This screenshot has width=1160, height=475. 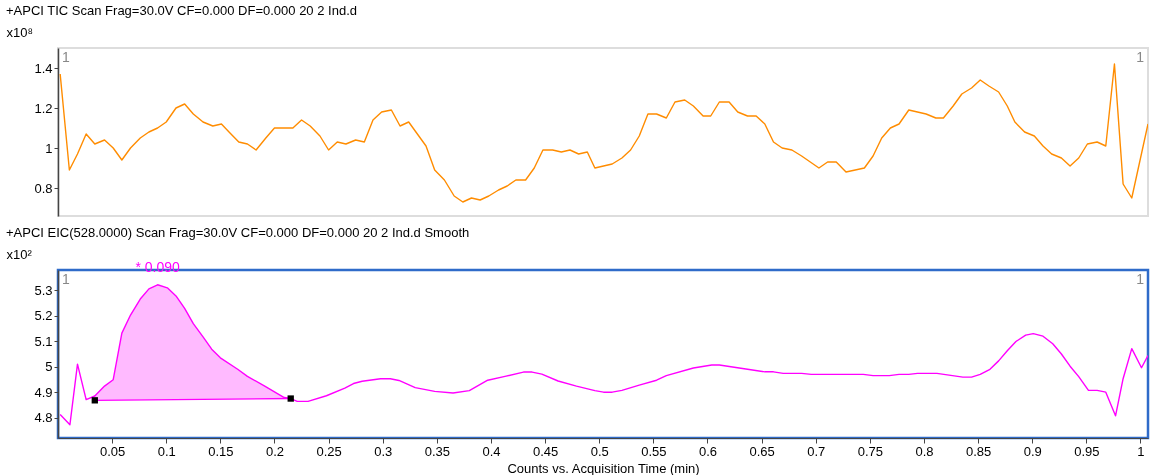 What do you see at coordinates (707, 451) in the screenshot?
I see `x-tick-label: 0.6` at bounding box center [707, 451].